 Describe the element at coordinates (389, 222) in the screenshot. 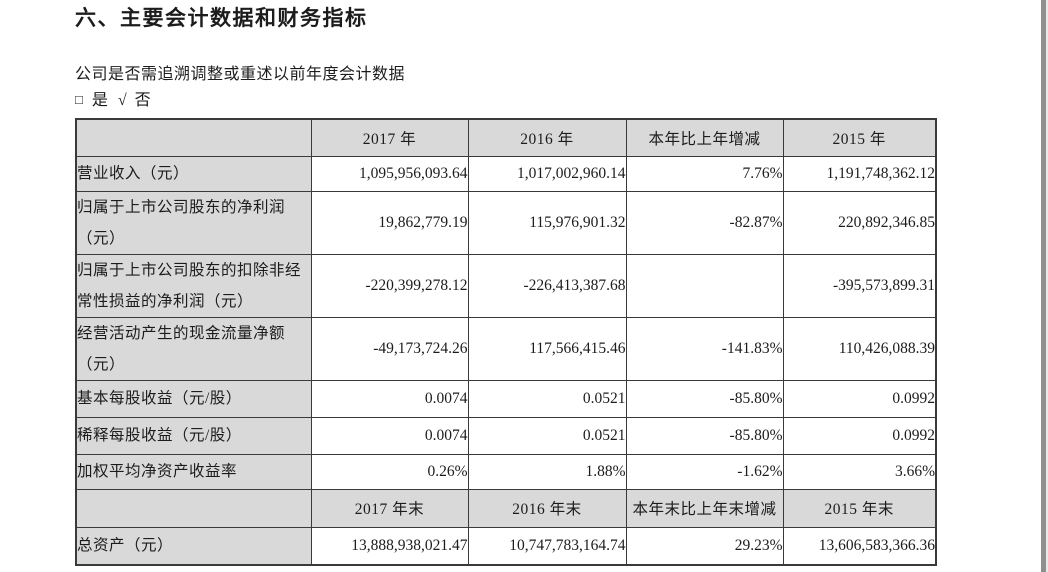

I see `value-2017: 19,862,779.19` at that location.